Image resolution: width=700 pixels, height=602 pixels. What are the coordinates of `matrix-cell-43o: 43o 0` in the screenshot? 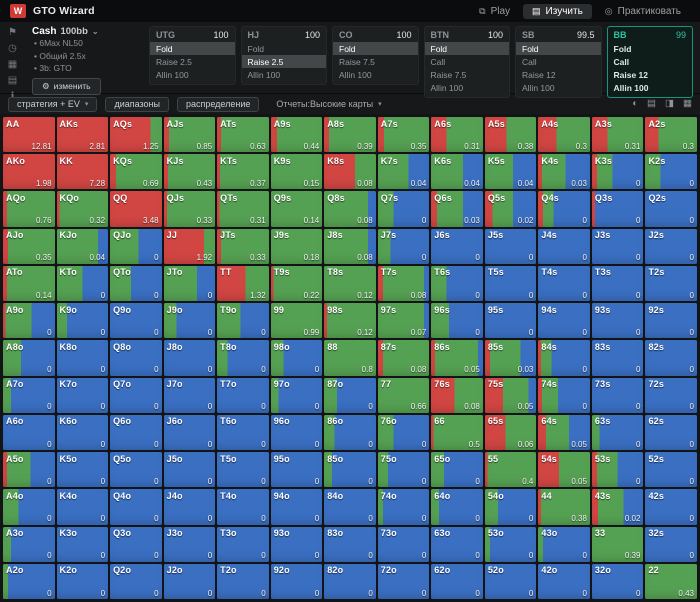 It's located at (564, 544).